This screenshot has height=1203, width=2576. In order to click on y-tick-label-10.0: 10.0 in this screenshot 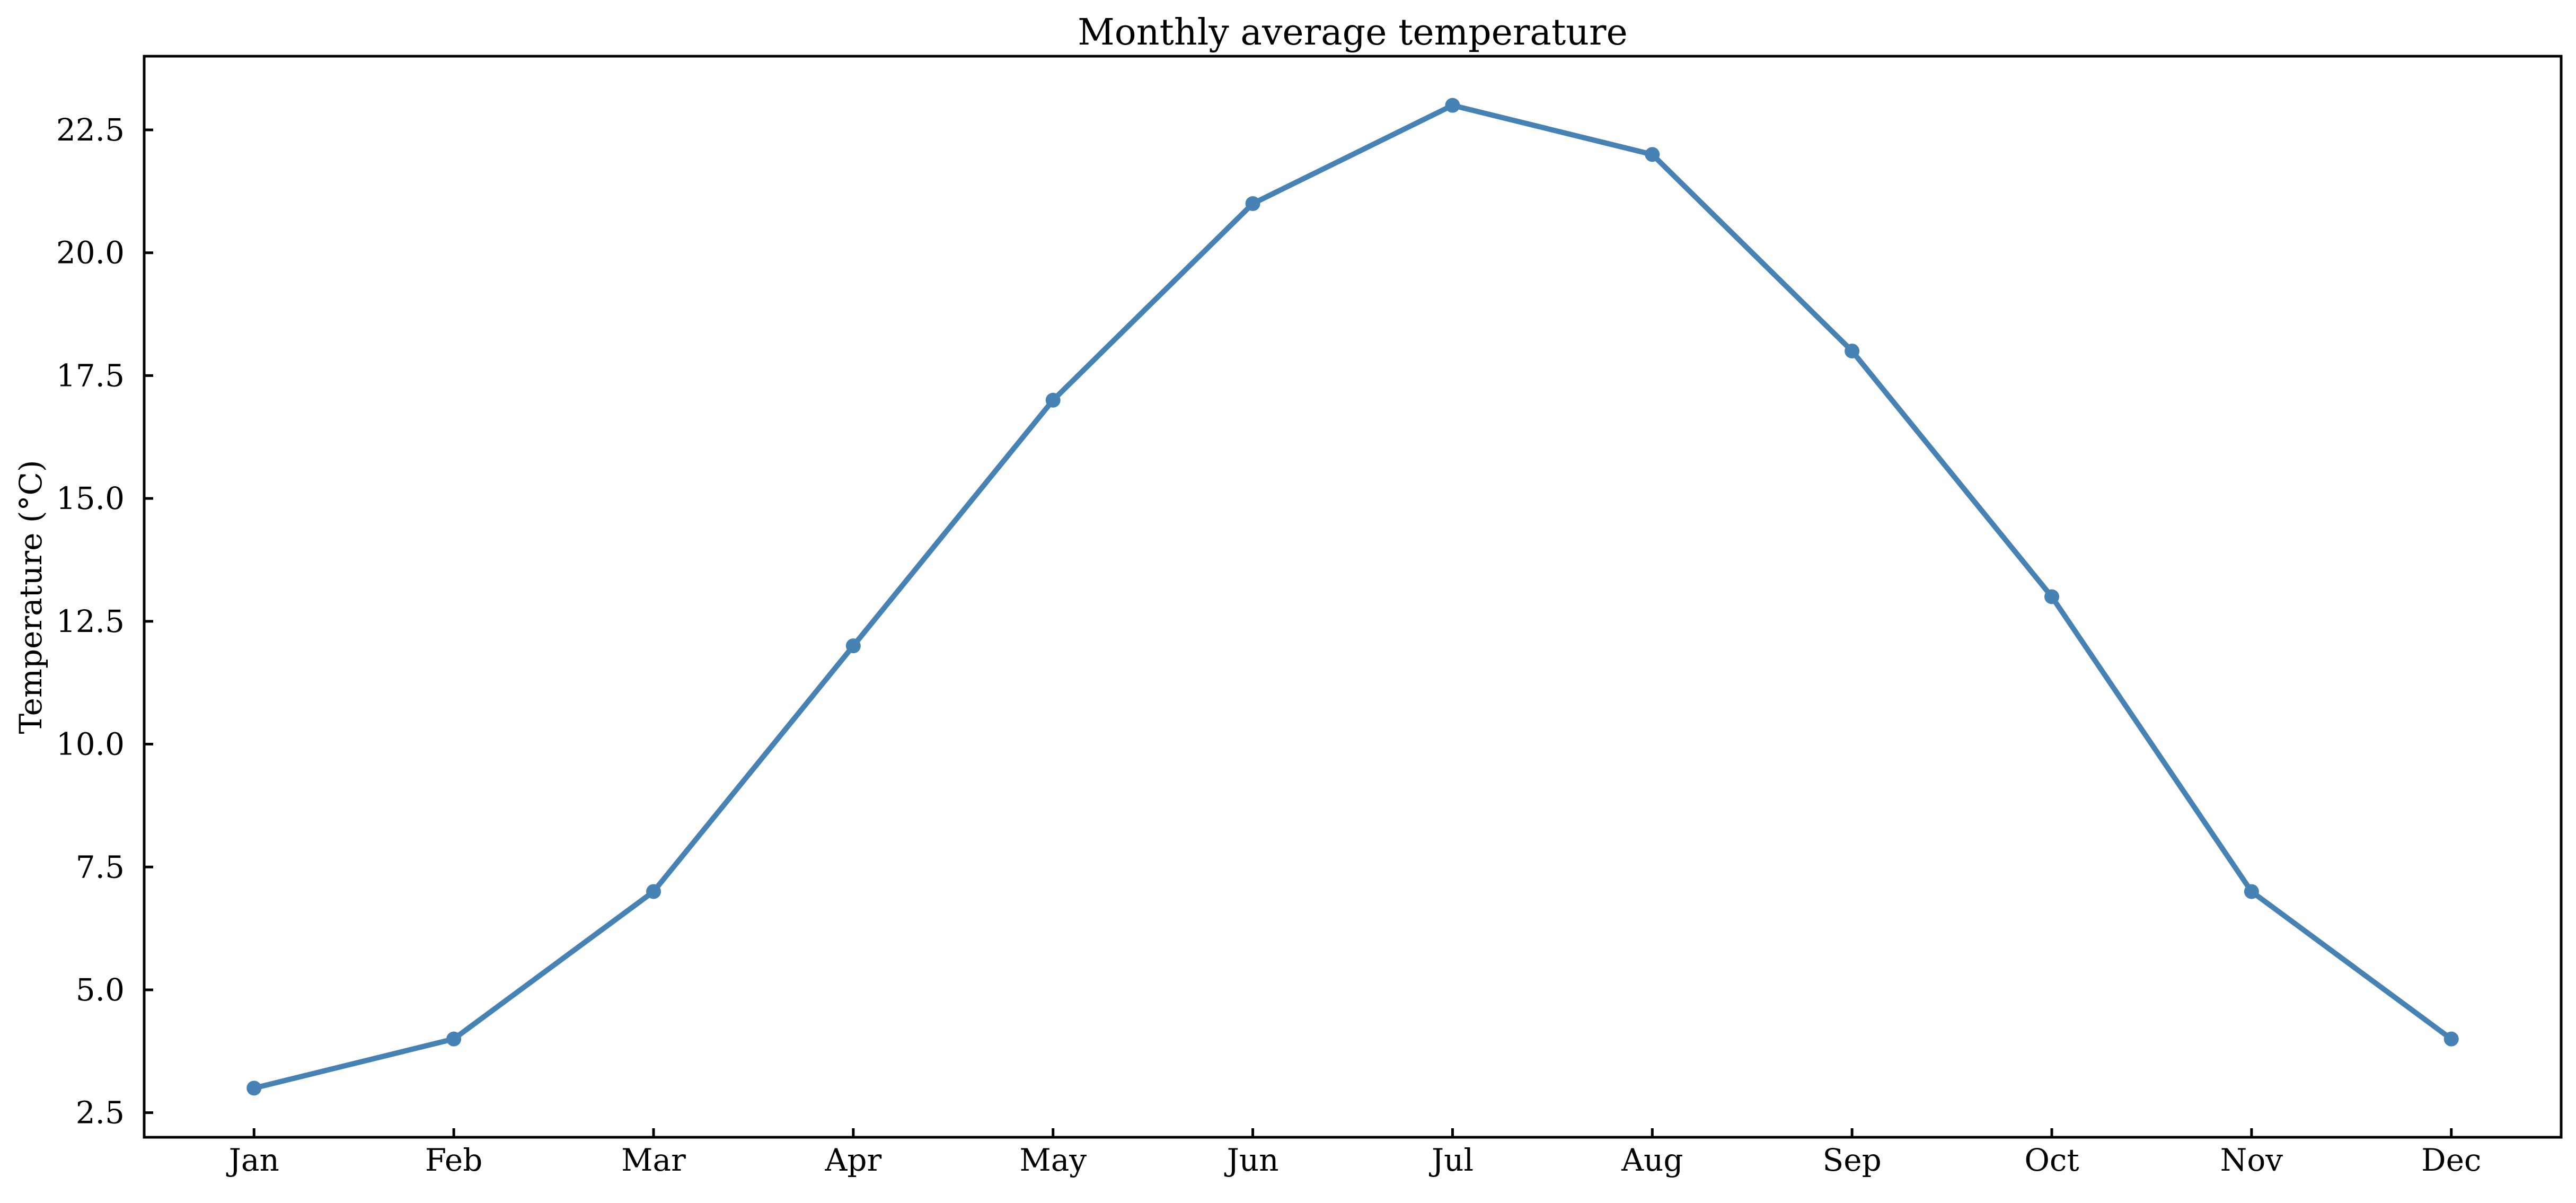, I will do `click(90, 744)`.